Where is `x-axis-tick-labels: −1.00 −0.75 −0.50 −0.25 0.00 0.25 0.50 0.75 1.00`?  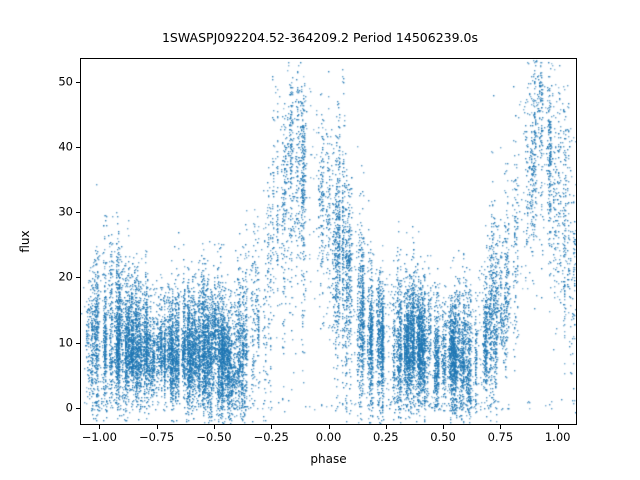
x-axis-tick-labels: −1.00 −0.75 −0.50 −0.25 0.00 0.25 0.50 0.75 1.00 is located at coordinates (328, 441).